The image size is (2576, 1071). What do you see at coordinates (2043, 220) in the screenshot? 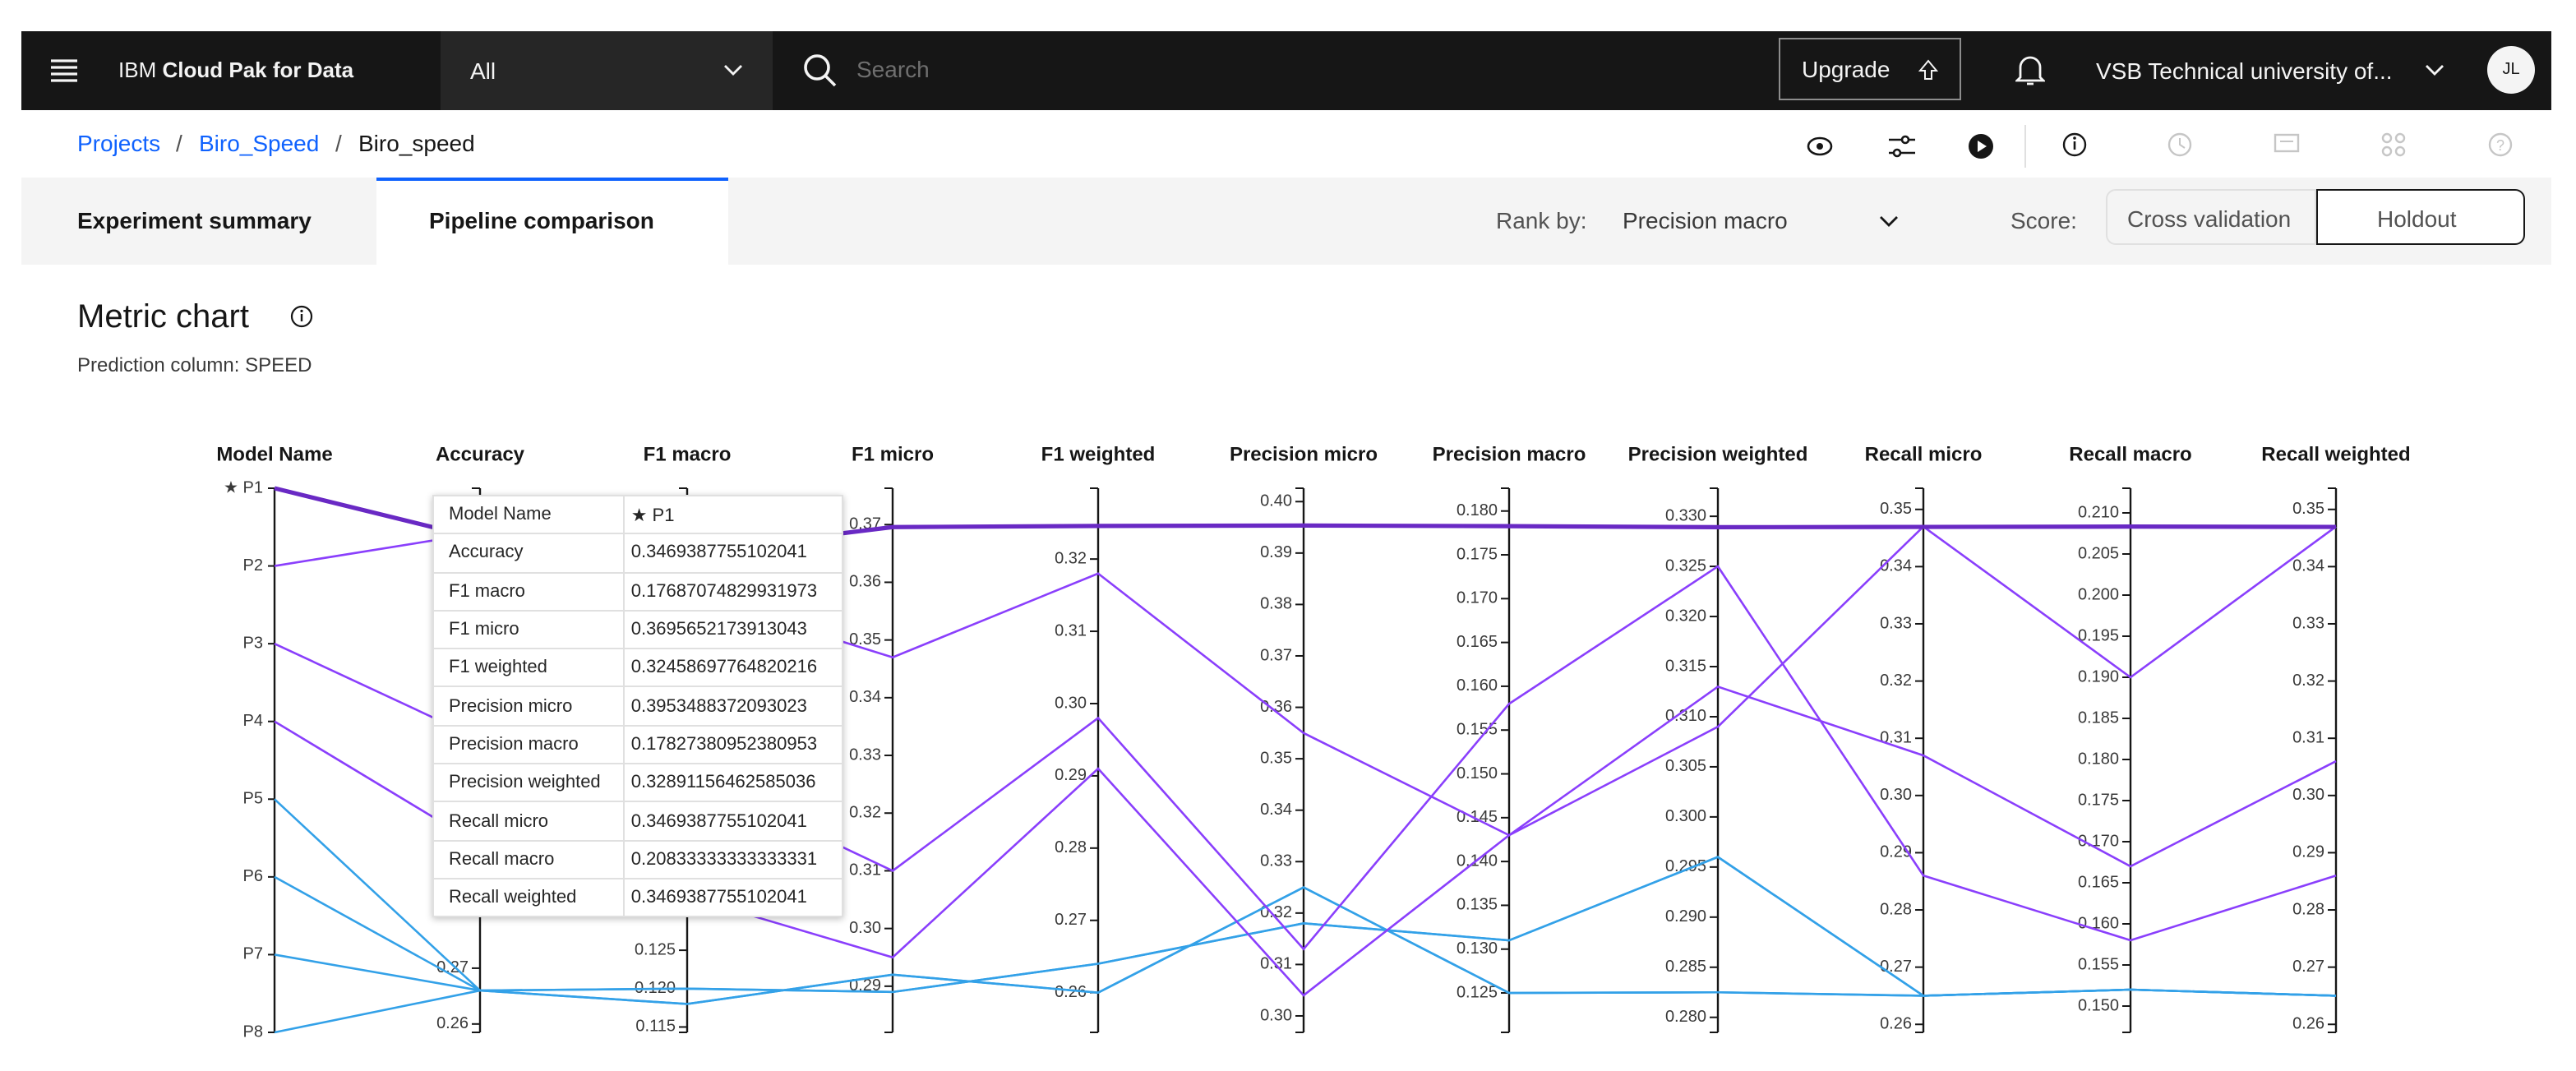
I see `score-label: Score:` at bounding box center [2043, 220].